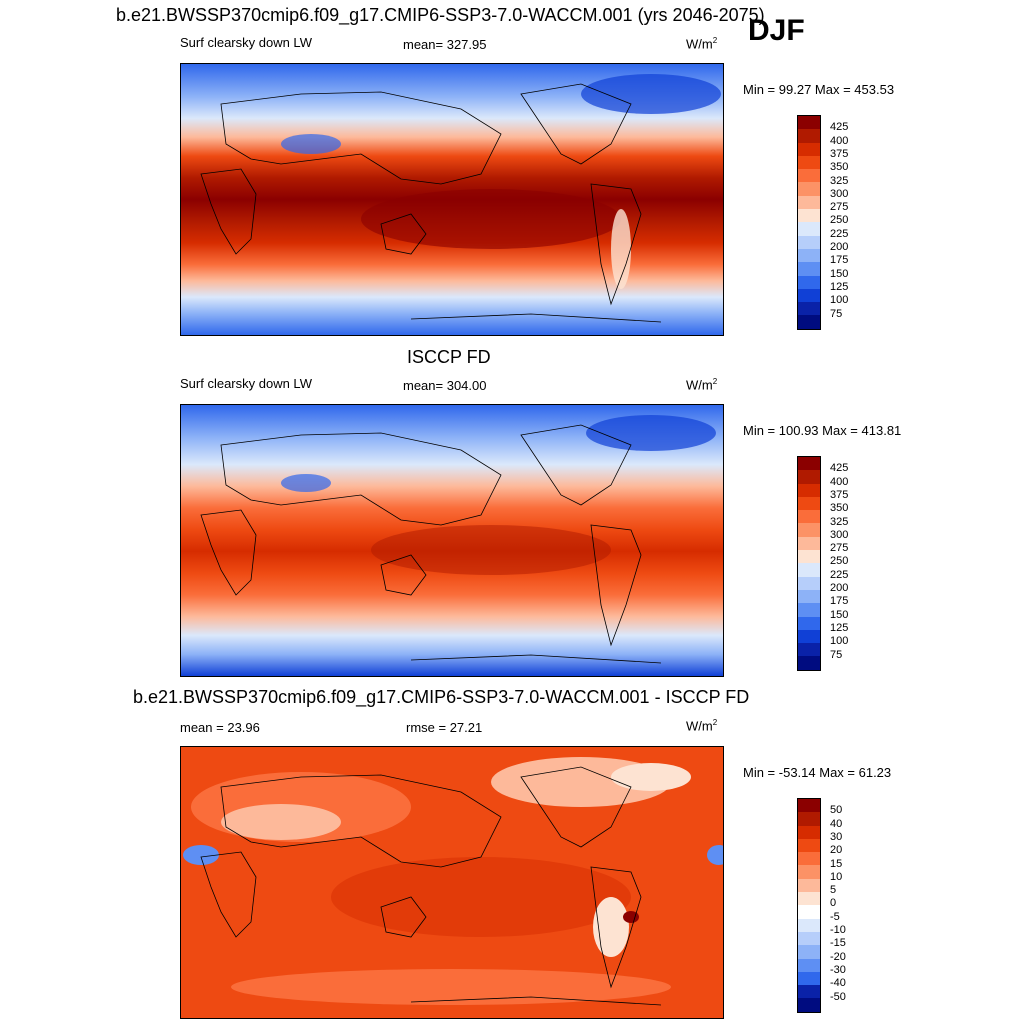 The width and height of the screenshot is (1024, 1024). What do you see at coordinates (839, 534) in the screenshot?
I see `colorbar-label: 300` at bounding box center [839, 534].